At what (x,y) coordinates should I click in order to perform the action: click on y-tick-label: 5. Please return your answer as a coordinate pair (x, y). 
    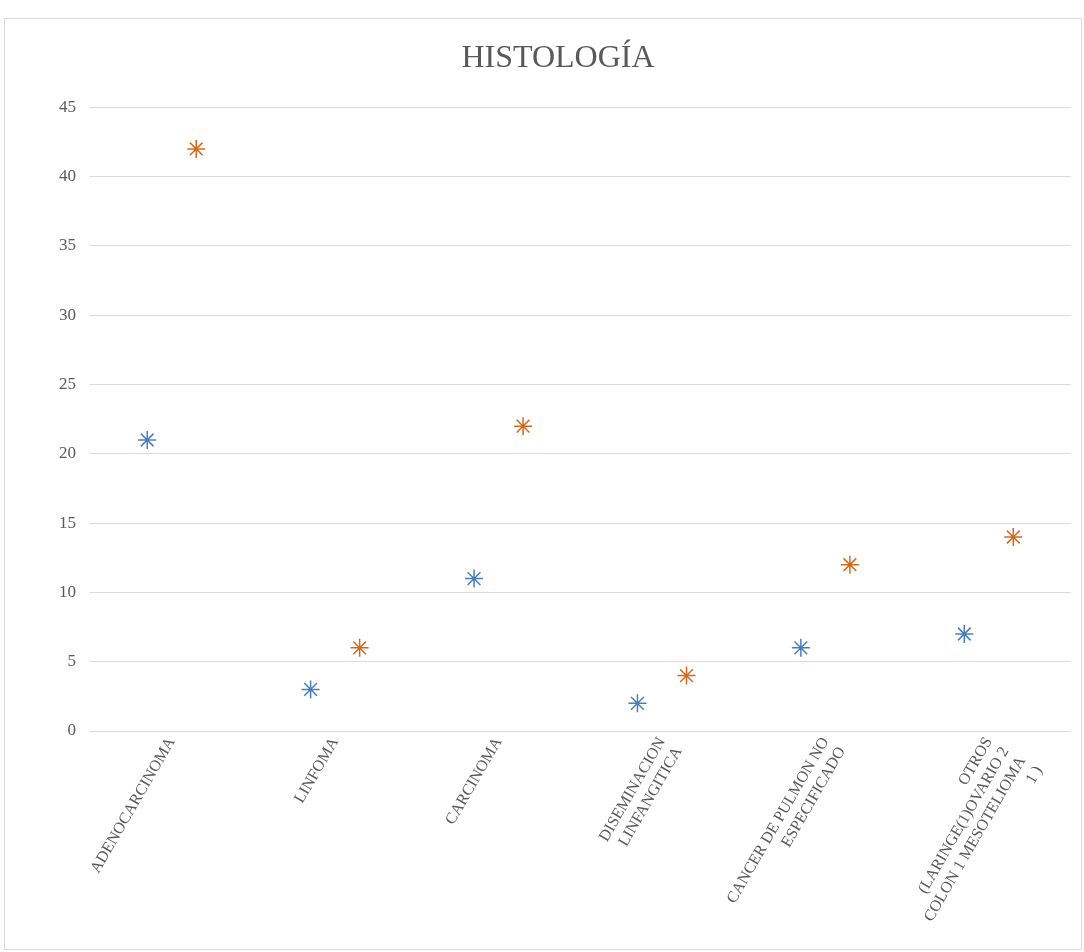
    Looking at the image, I should click on (71, 661).